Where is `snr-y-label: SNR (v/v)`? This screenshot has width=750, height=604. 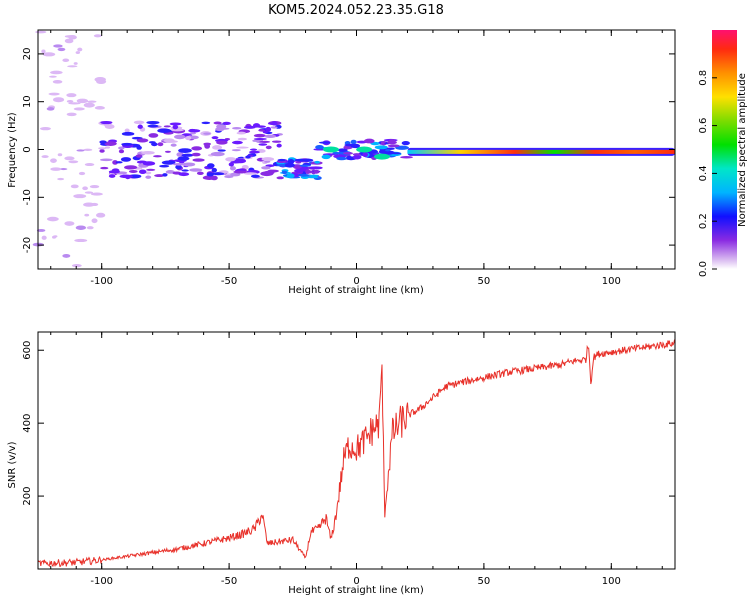 snr-y-label: SNR (v/v) is located at coordinates (12, 464).